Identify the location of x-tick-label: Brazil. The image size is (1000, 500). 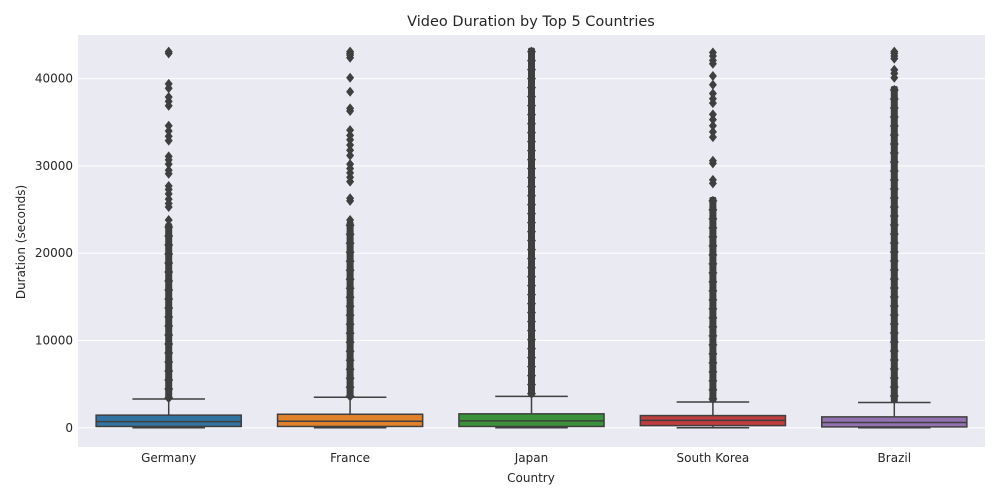
(895, 458).